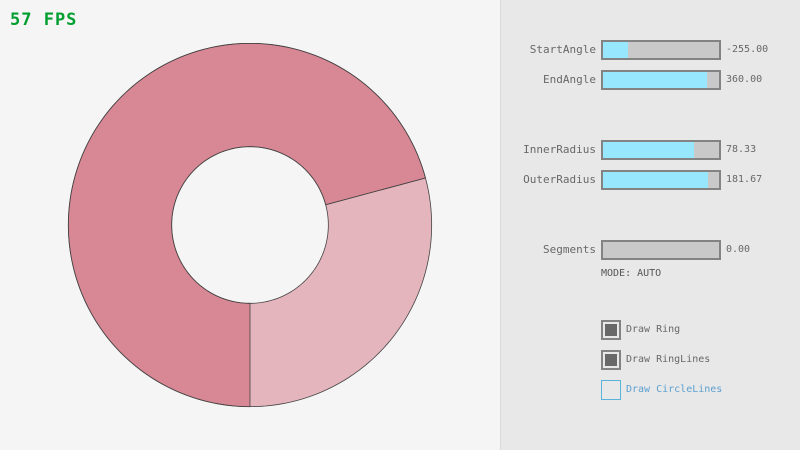 The width and height of the screenshot is (800, 450). Describe the element at coordinates (700, 330) in the screenshot. I see `draw-ring-checkbox: Draw Ring` at that location.